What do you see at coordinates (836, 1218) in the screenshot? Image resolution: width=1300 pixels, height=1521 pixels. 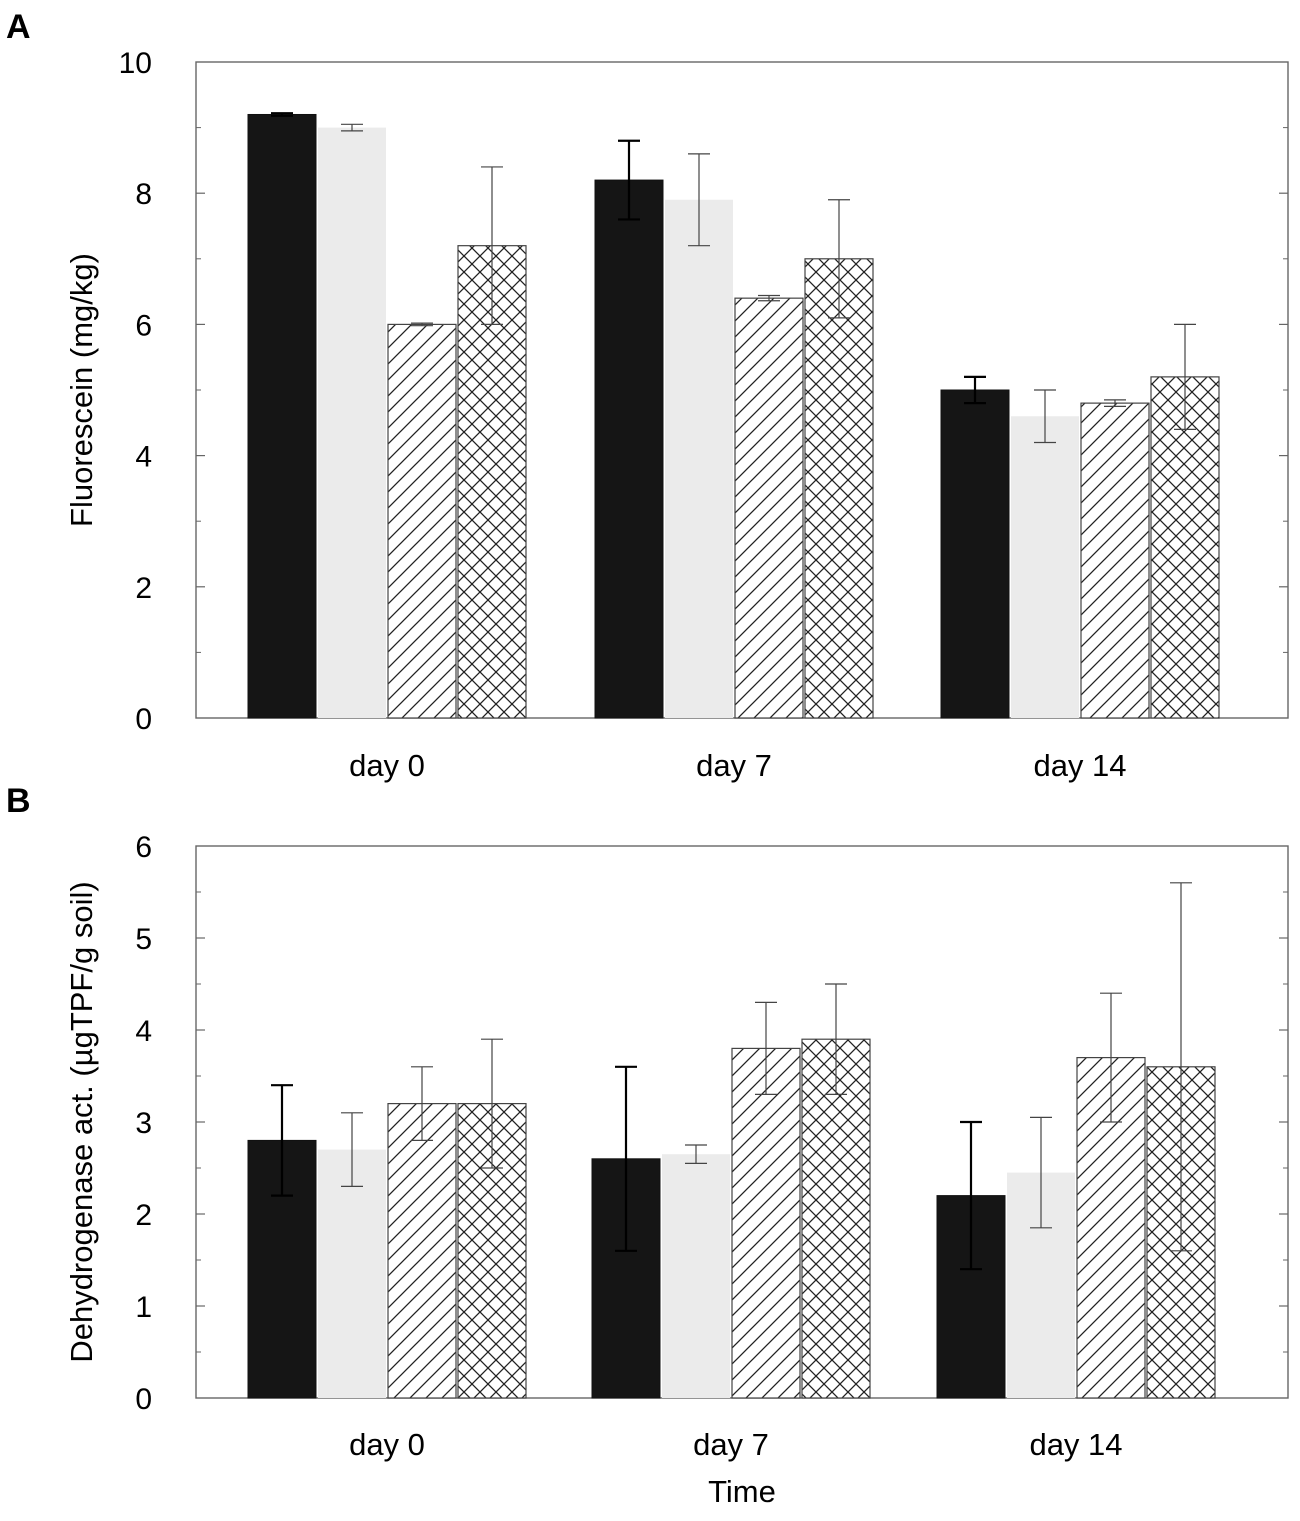 I see `panel-b-bar-series4-day7` at bounding box center [836, 1218].